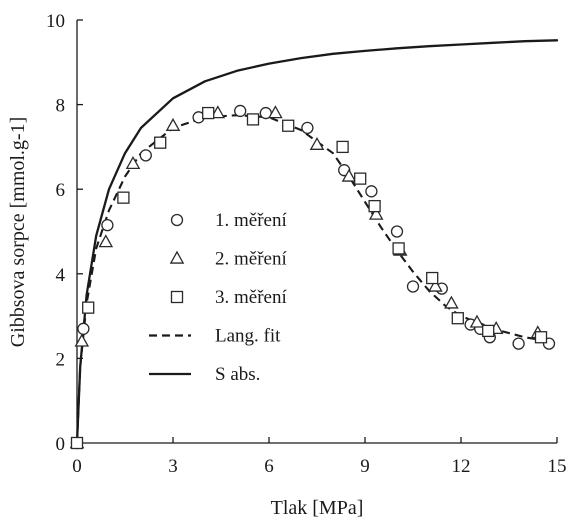  What do you see at coordinates (237, 374) in the screenshot?
I see `legend-label: S abs.` at bounding box center [237, 374].